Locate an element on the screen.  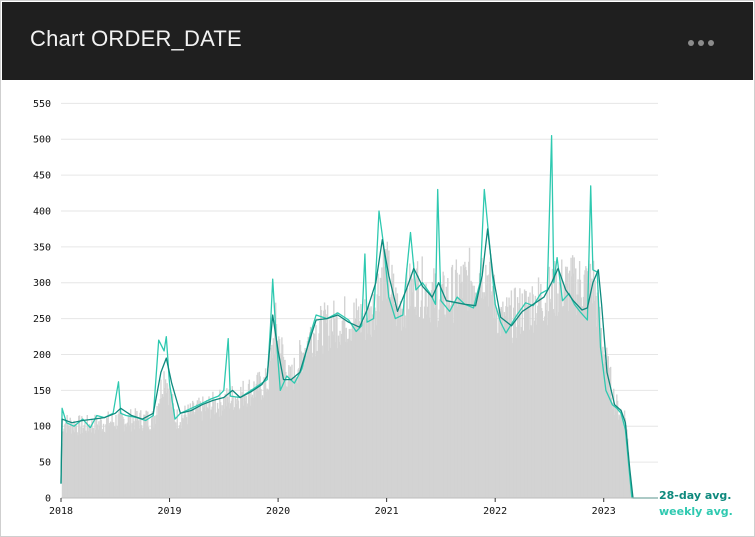
y-tick-label: 250 is located at coordinates (42, 319).